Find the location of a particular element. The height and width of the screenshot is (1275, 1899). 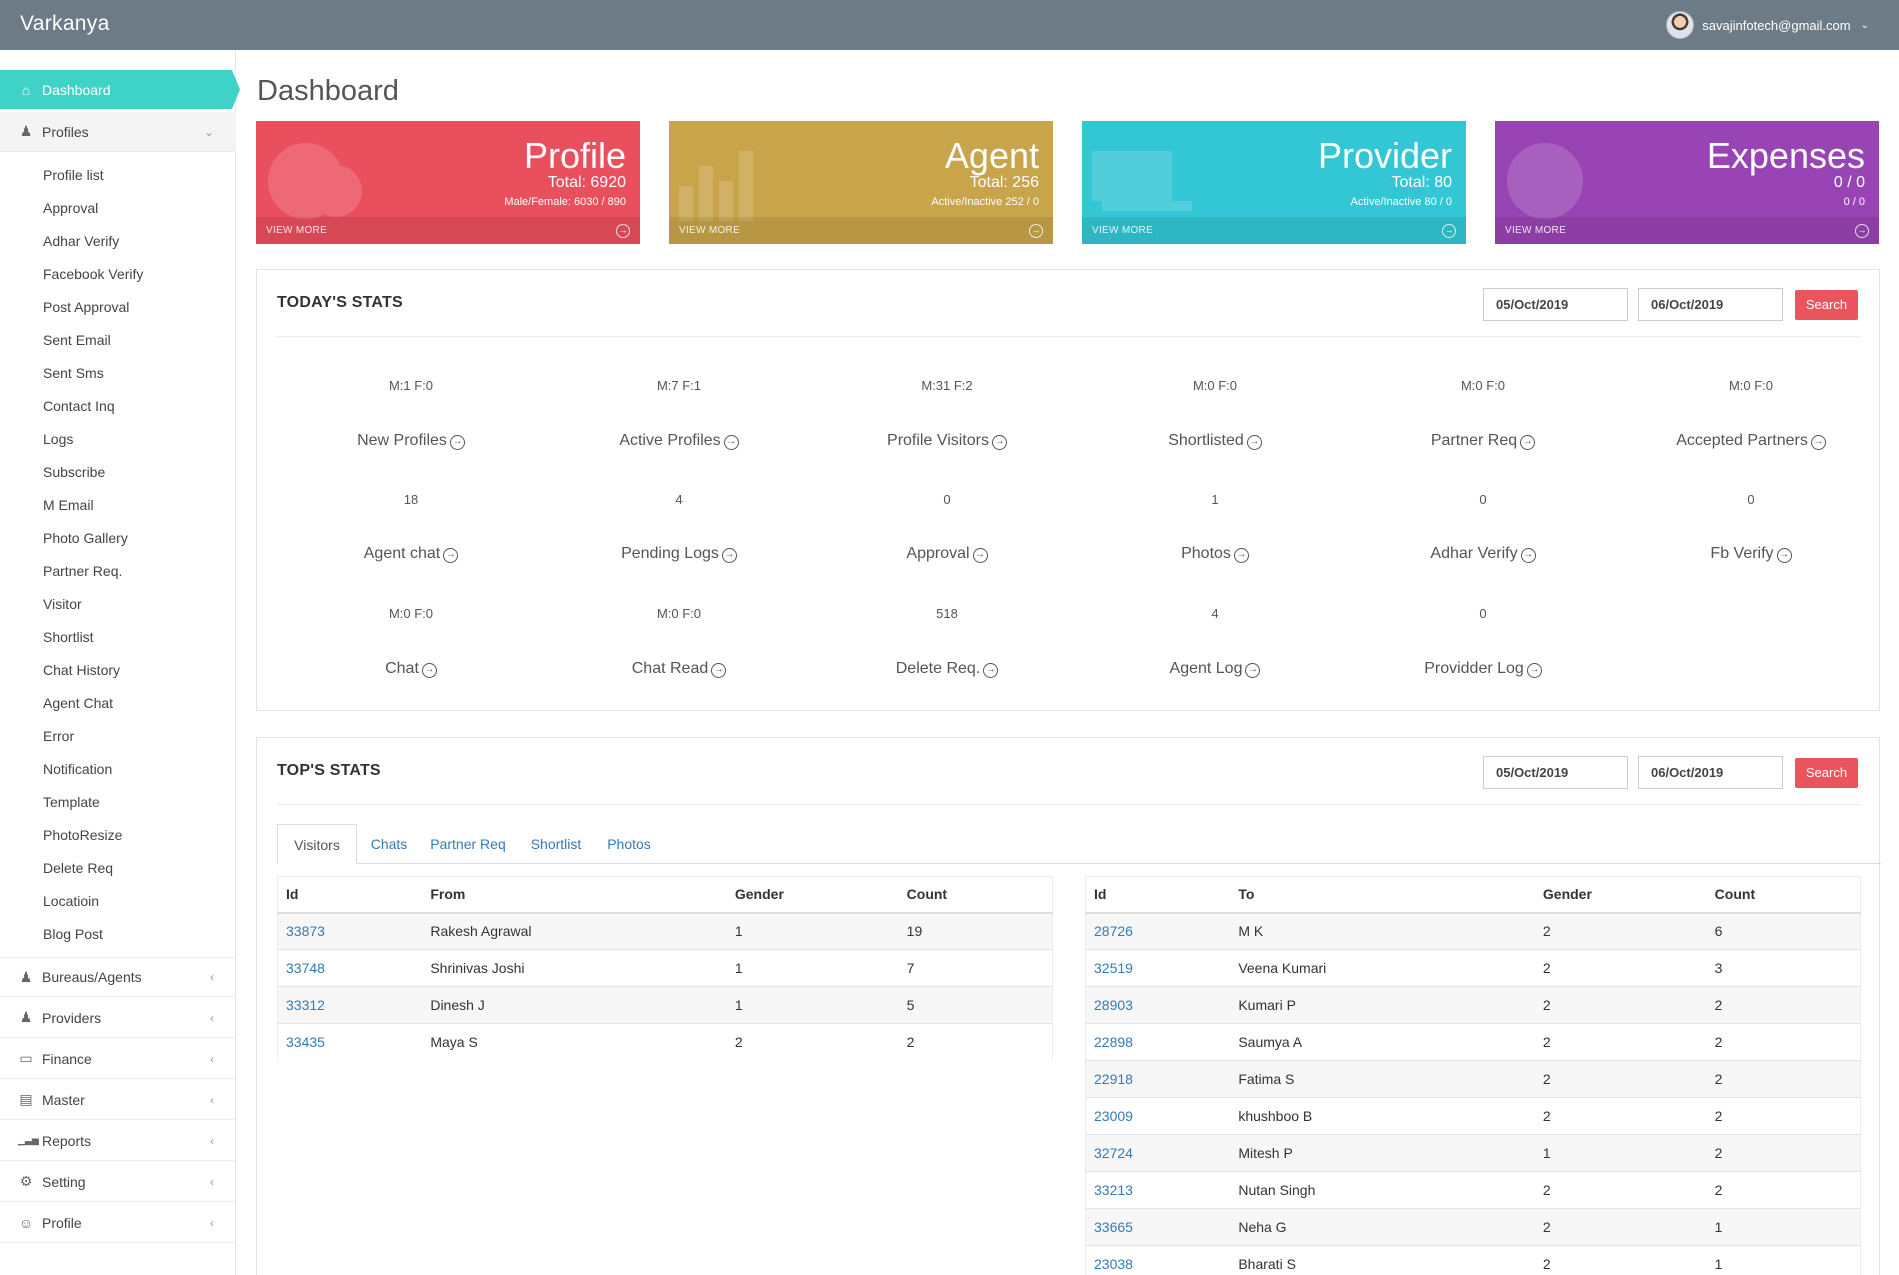

tab-shortlist: Shortlist is located at coordinates (556, 844).